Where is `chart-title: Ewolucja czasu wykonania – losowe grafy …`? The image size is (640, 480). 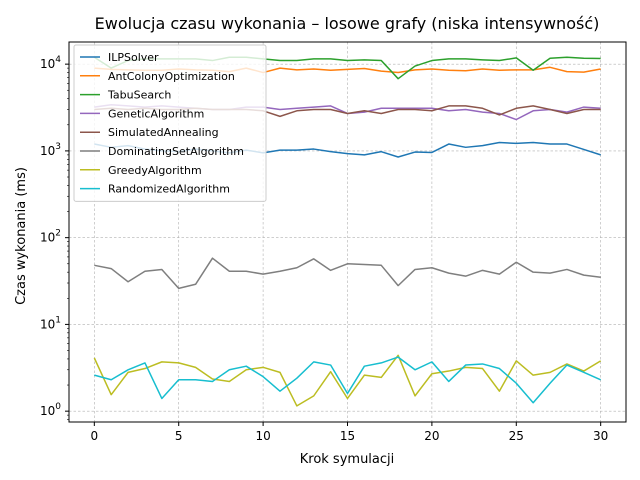
chart-title: Ewolucja czasu wykonania – losowe grafy … is located at coordinates (347, 23).